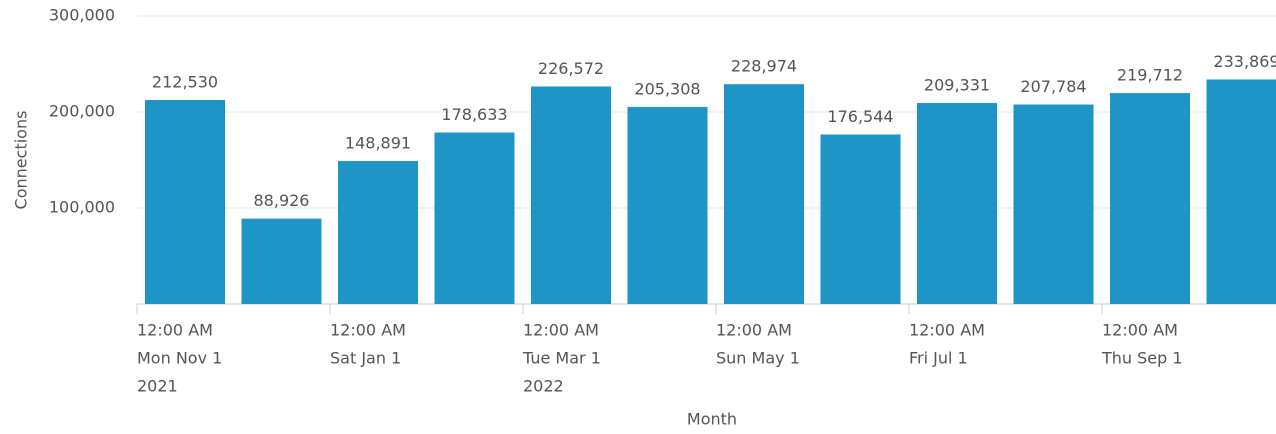 Image resolution: width=1276 pixels, height=434 pixels. Describe the element at coordinates (561, 358) in the screenshot. I see `x-tick-label: Tue Mar 1` at that location.